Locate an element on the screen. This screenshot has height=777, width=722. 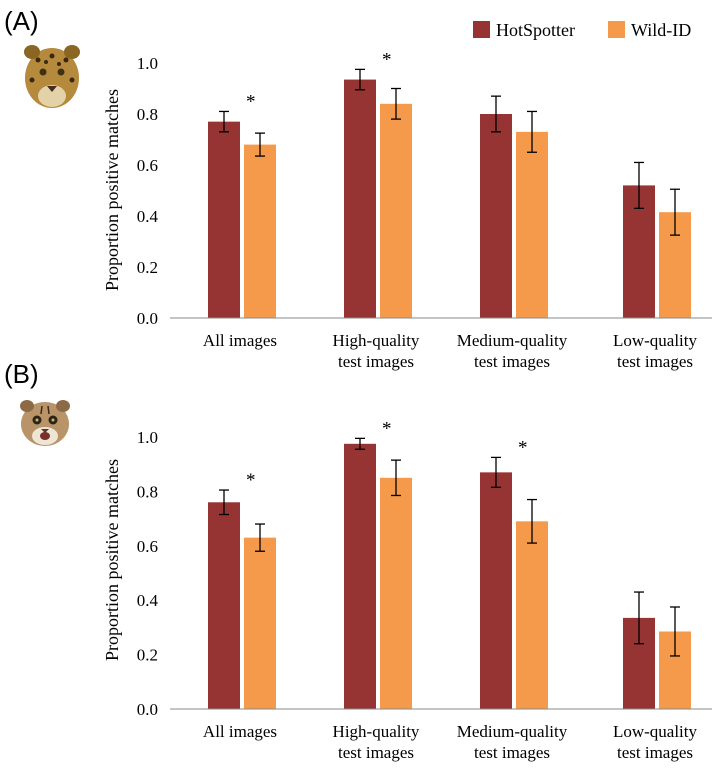
ocelot-face-icon is located at coordinates (45, 423).